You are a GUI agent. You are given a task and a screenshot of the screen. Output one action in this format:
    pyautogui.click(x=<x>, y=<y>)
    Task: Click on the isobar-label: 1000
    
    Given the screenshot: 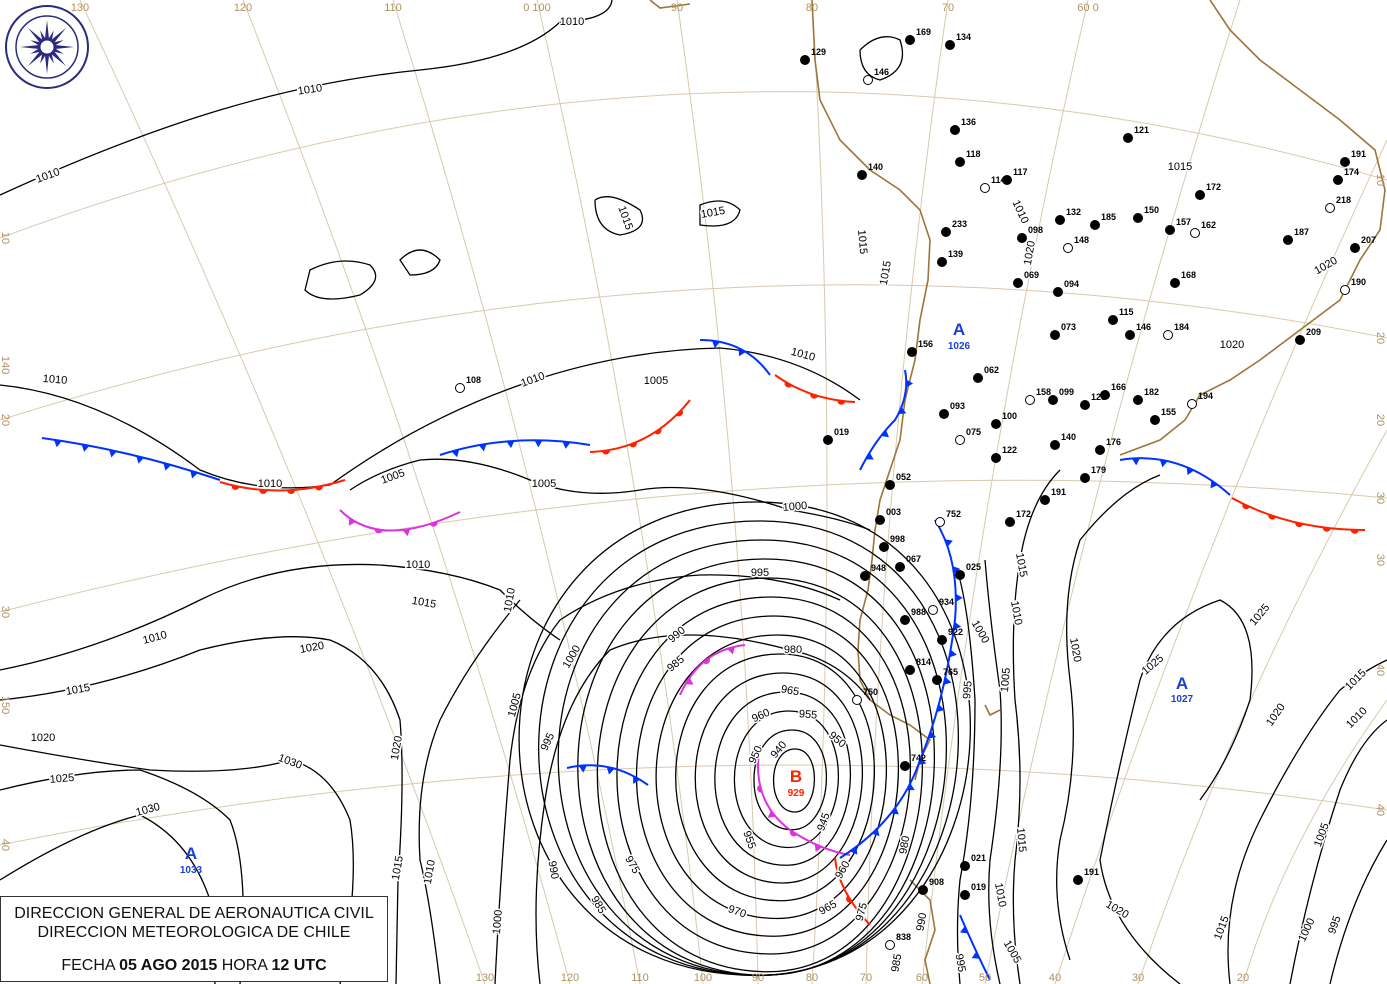 What is the action you would take?
    pyautogui.click(x=1306, y=929)
    